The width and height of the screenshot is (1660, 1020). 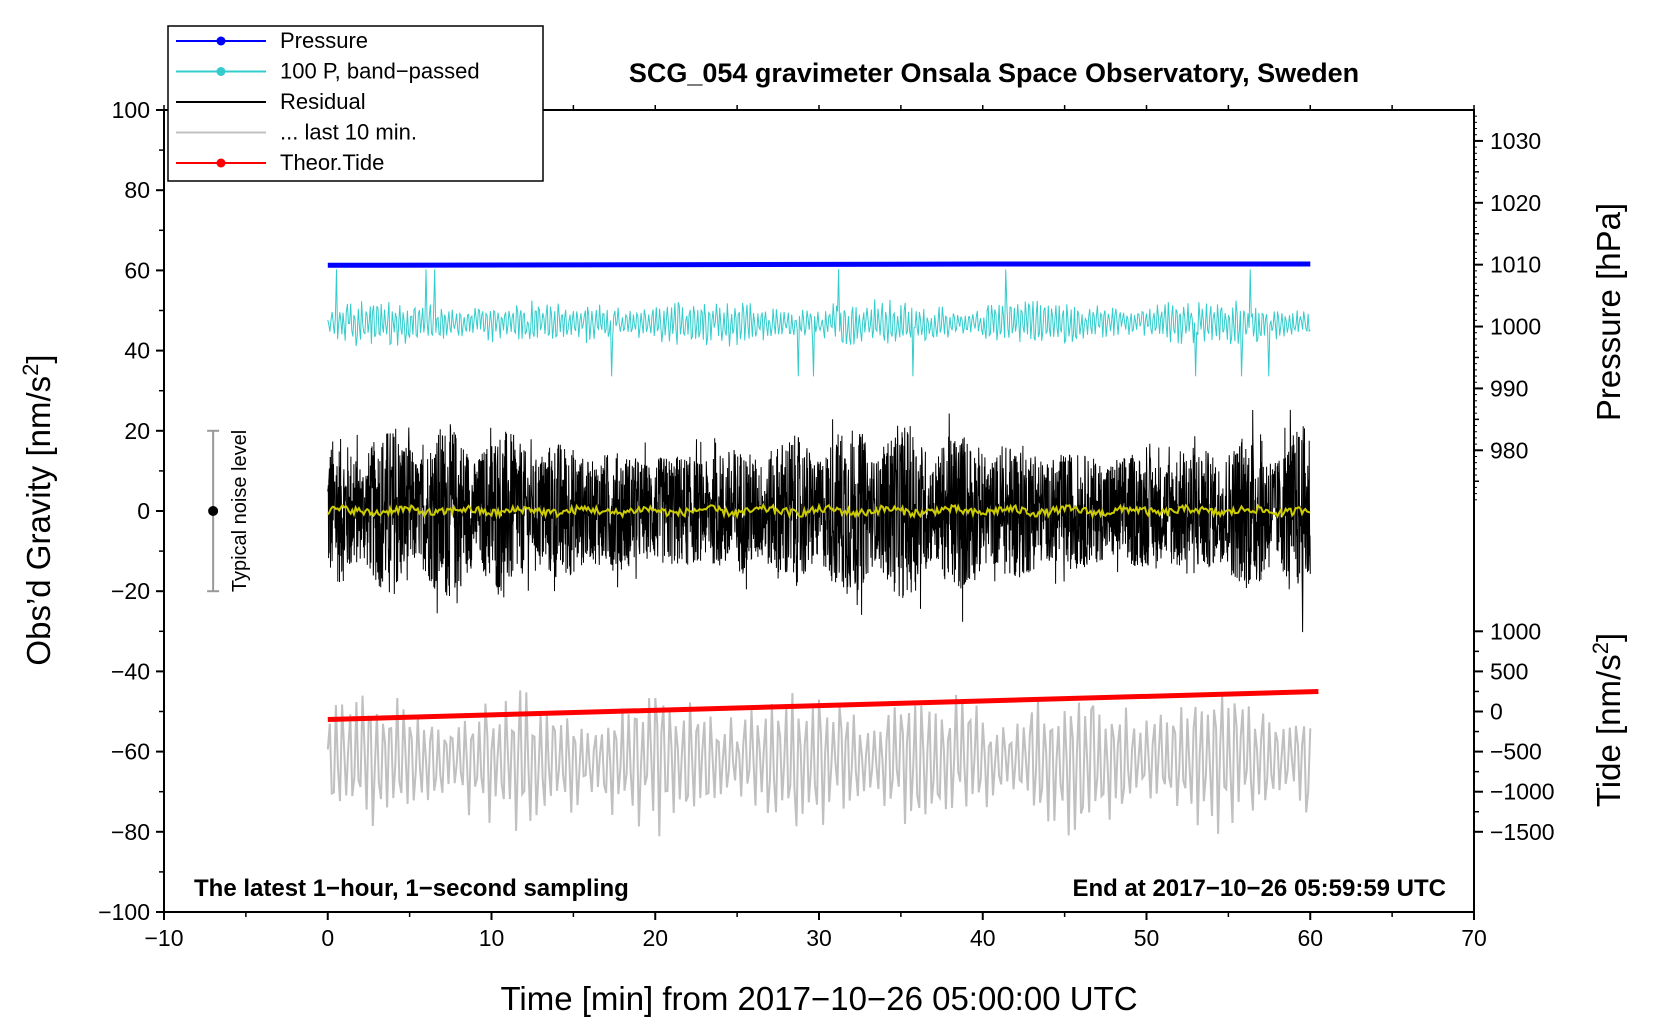 I want to click on legend-label: Pressure, so click(x=324, y=40).